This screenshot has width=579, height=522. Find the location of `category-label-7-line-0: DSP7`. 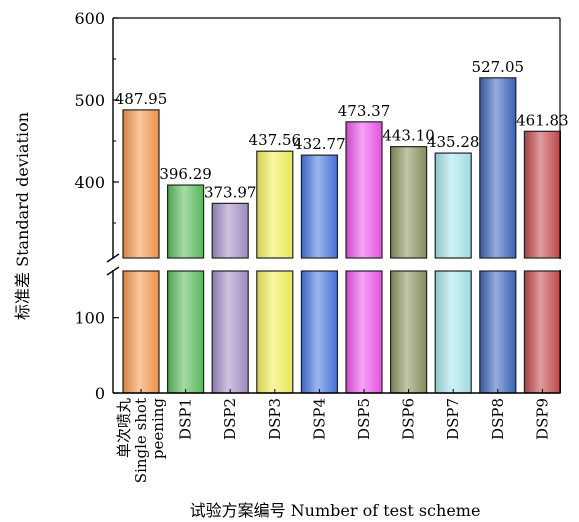

category-label-7-line-0: DSP7 is located at coordinates (453, 419).